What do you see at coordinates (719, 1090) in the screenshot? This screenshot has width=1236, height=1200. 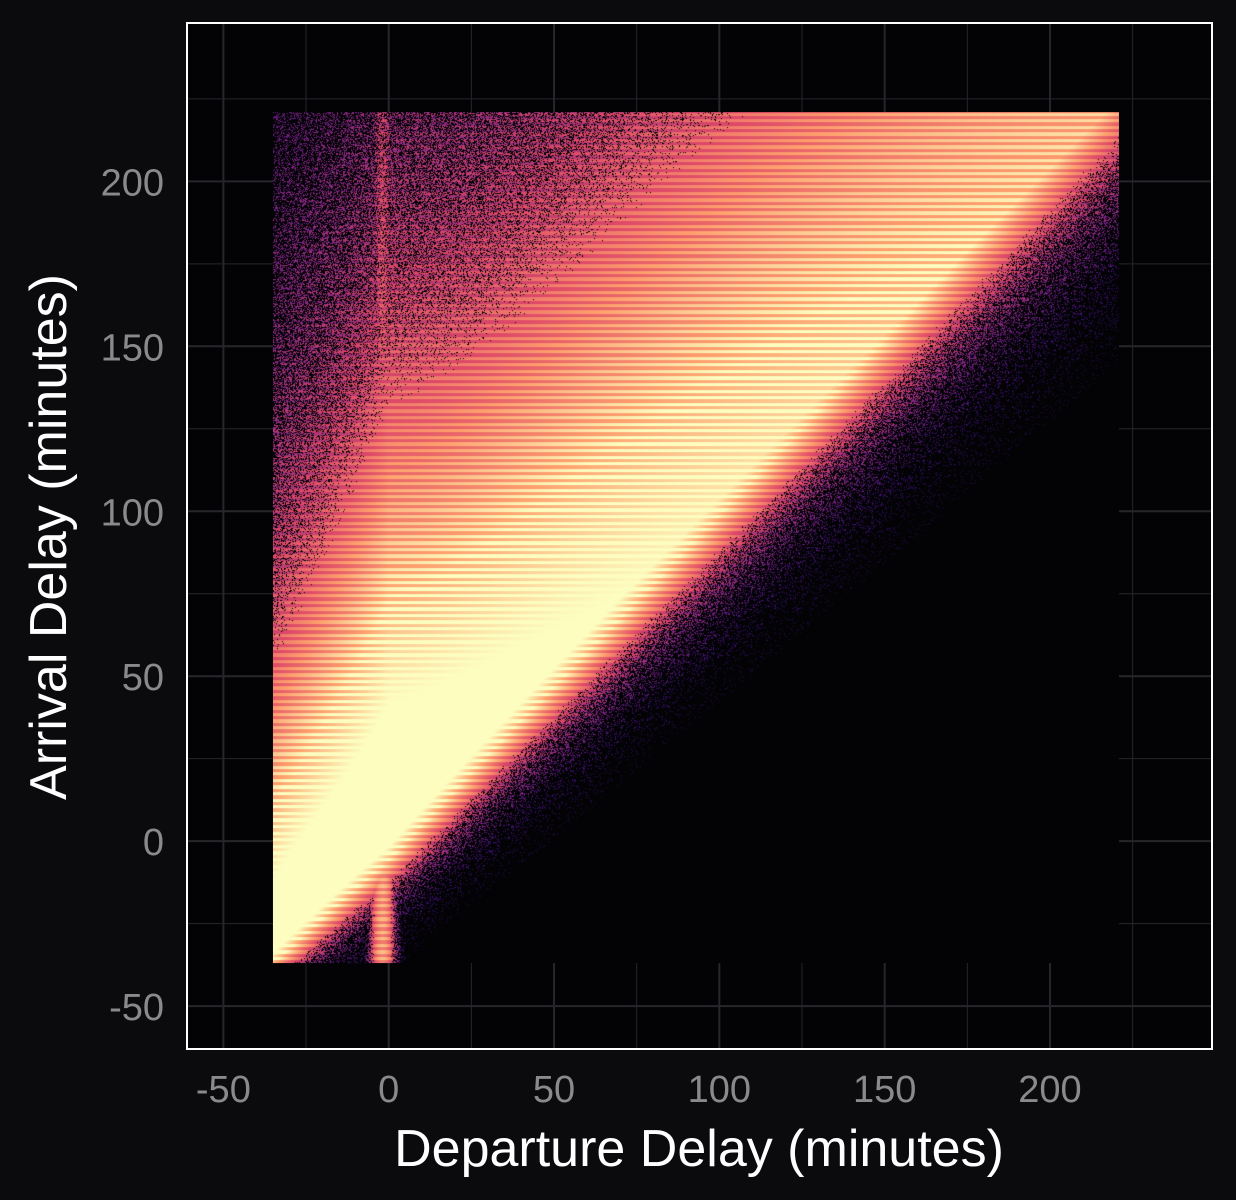 I see `x-tick-label: 100` at bounding box center [719, 1090].